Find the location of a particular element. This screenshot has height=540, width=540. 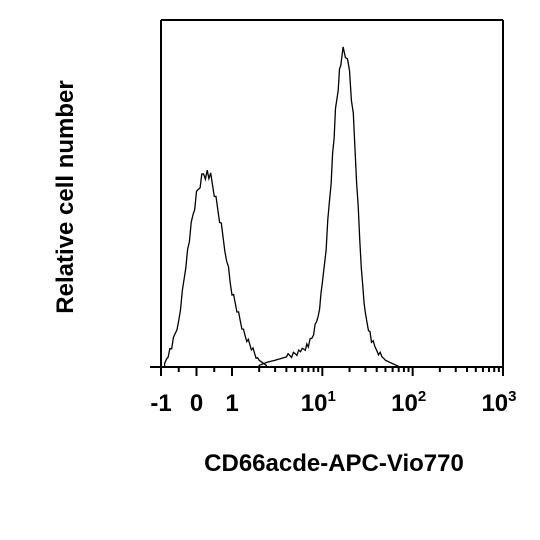

x-tick-label: 10² is located at coordinates (408, 402).